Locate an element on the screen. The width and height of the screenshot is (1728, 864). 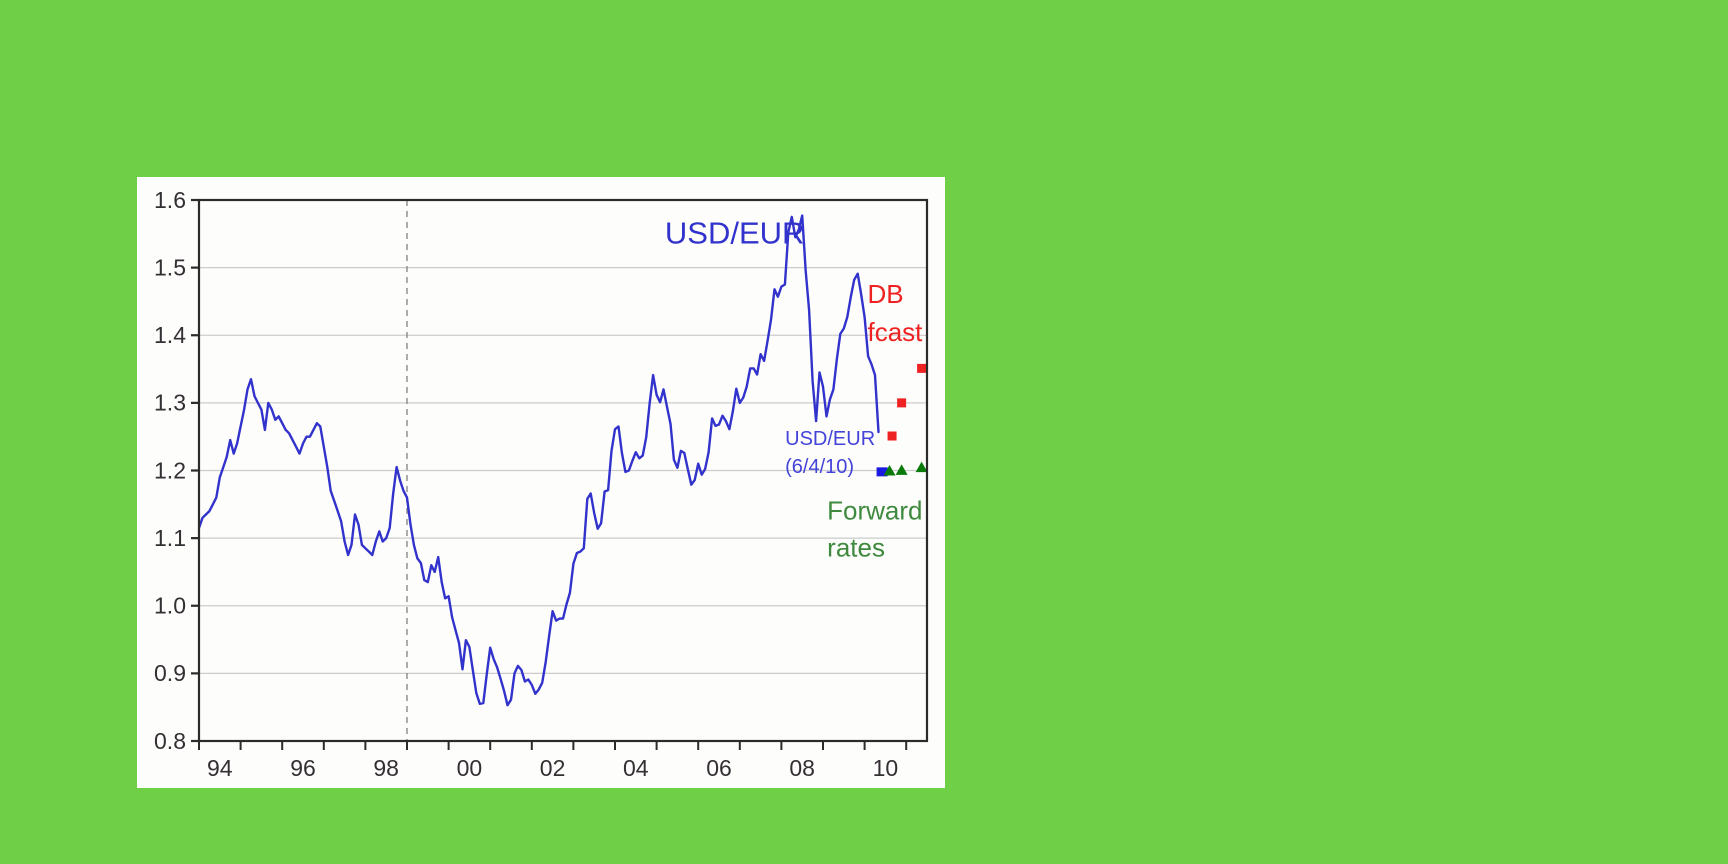
x-tick-label: 08 is located at coordinates (802, 768).